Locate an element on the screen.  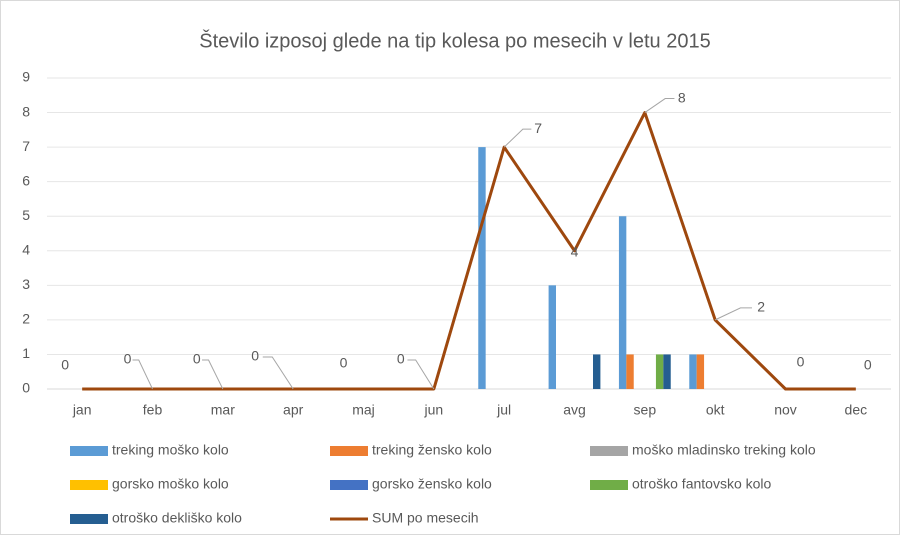
x-tick-label: jul is located at coordinates (503, 410).